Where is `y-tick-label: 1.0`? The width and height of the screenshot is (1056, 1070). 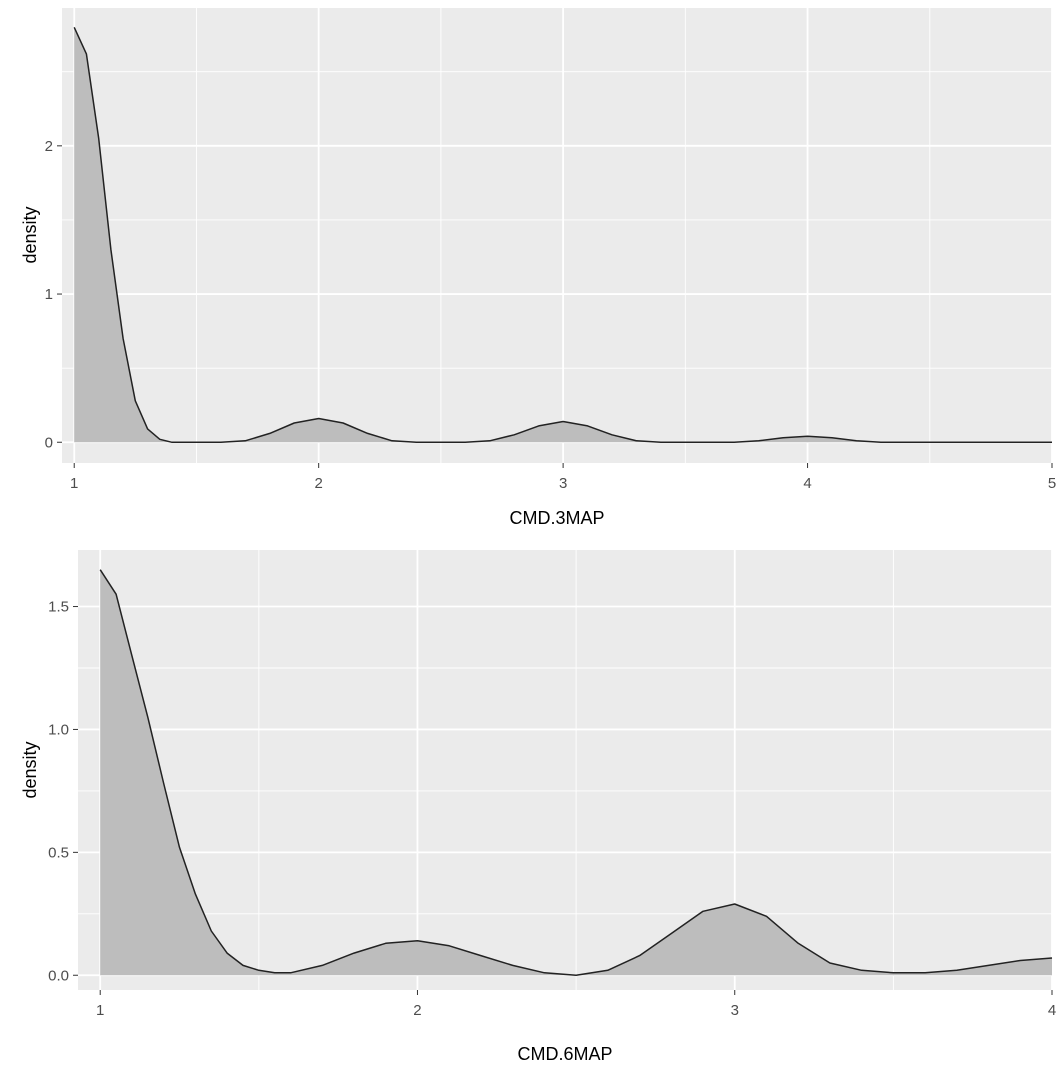
y-tick-label: 1.0 is located at coordinates (58, 729).